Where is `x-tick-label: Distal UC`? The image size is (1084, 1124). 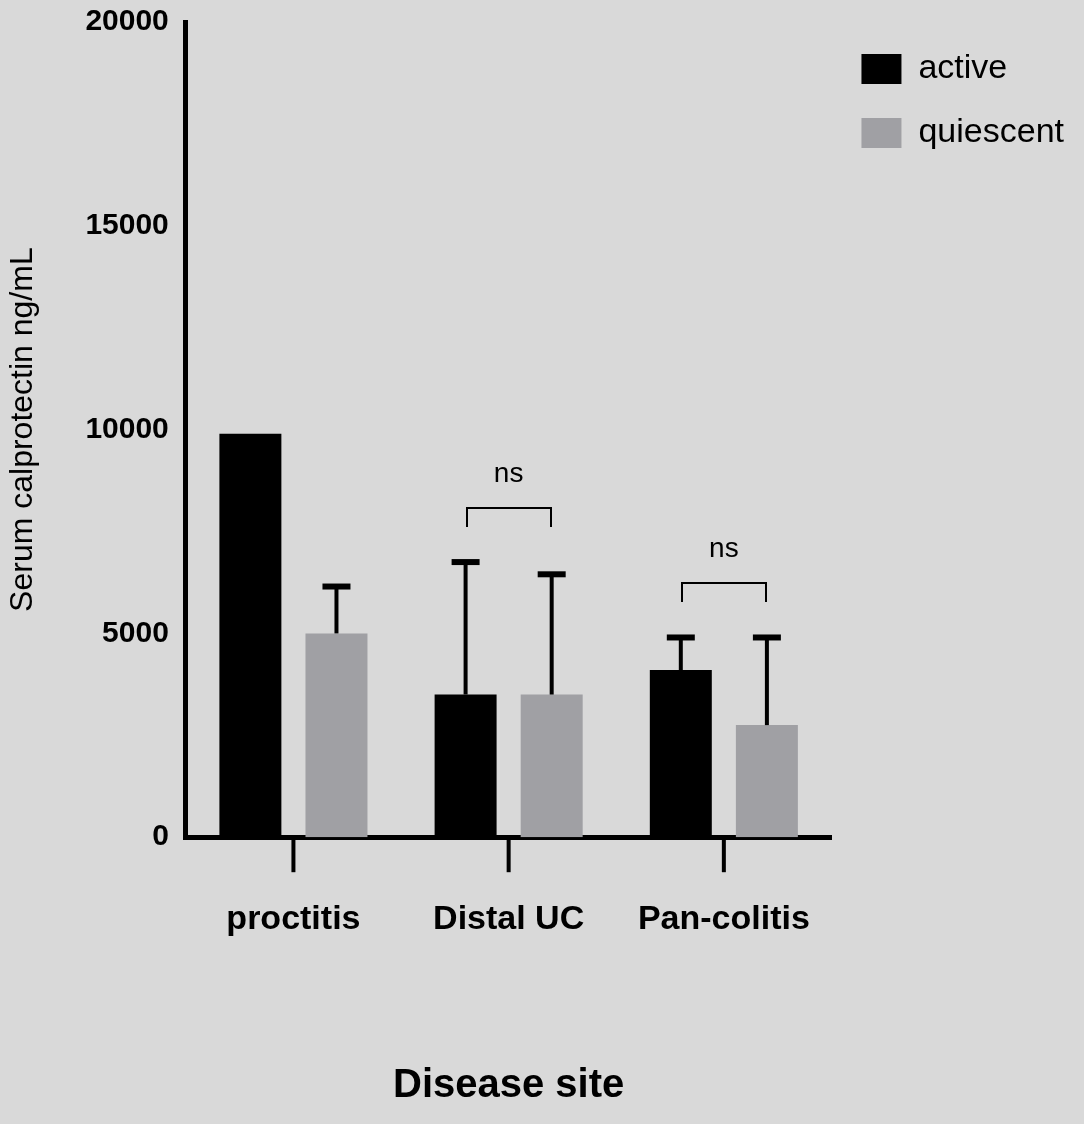 x-tick-label: Distal UC is located at coordinates (509, 916).